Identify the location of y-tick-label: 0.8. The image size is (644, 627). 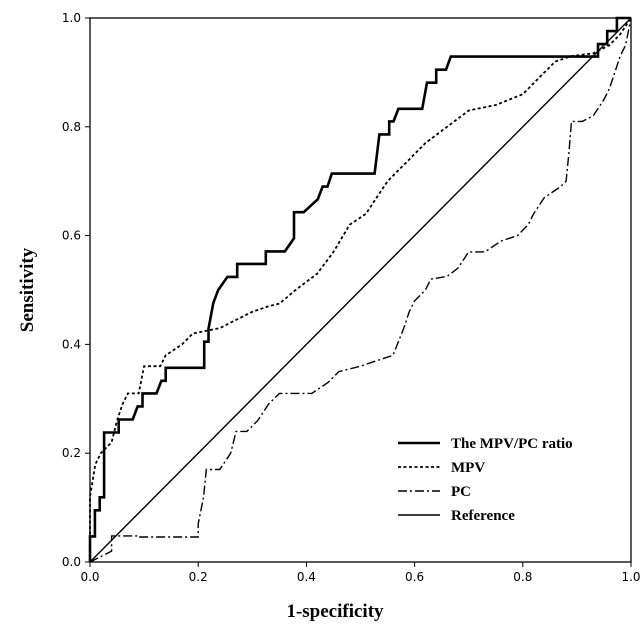
(71, 127).